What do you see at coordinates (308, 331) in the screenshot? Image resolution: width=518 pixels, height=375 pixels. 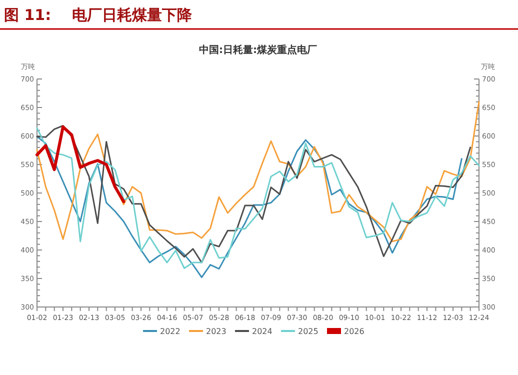 I see `legend-label: 2025` at bounding box center [308, 331].